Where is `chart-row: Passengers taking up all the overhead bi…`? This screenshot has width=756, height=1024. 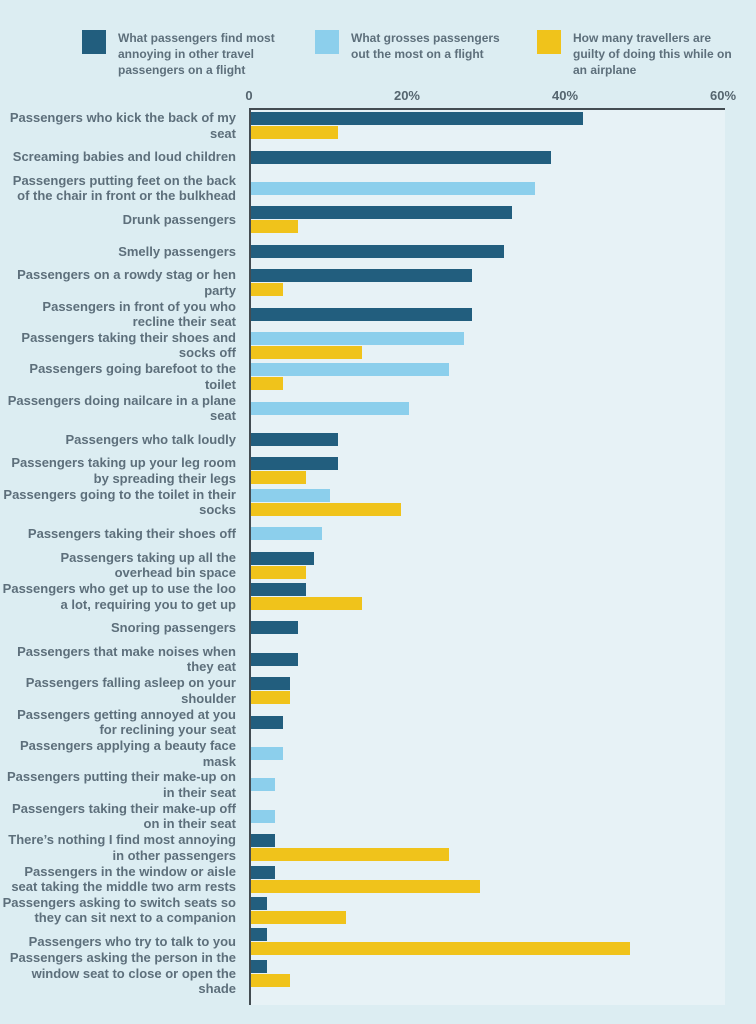 chart-row: Passengers taking up all the overhead bi… is located at coordinates (378, 564).